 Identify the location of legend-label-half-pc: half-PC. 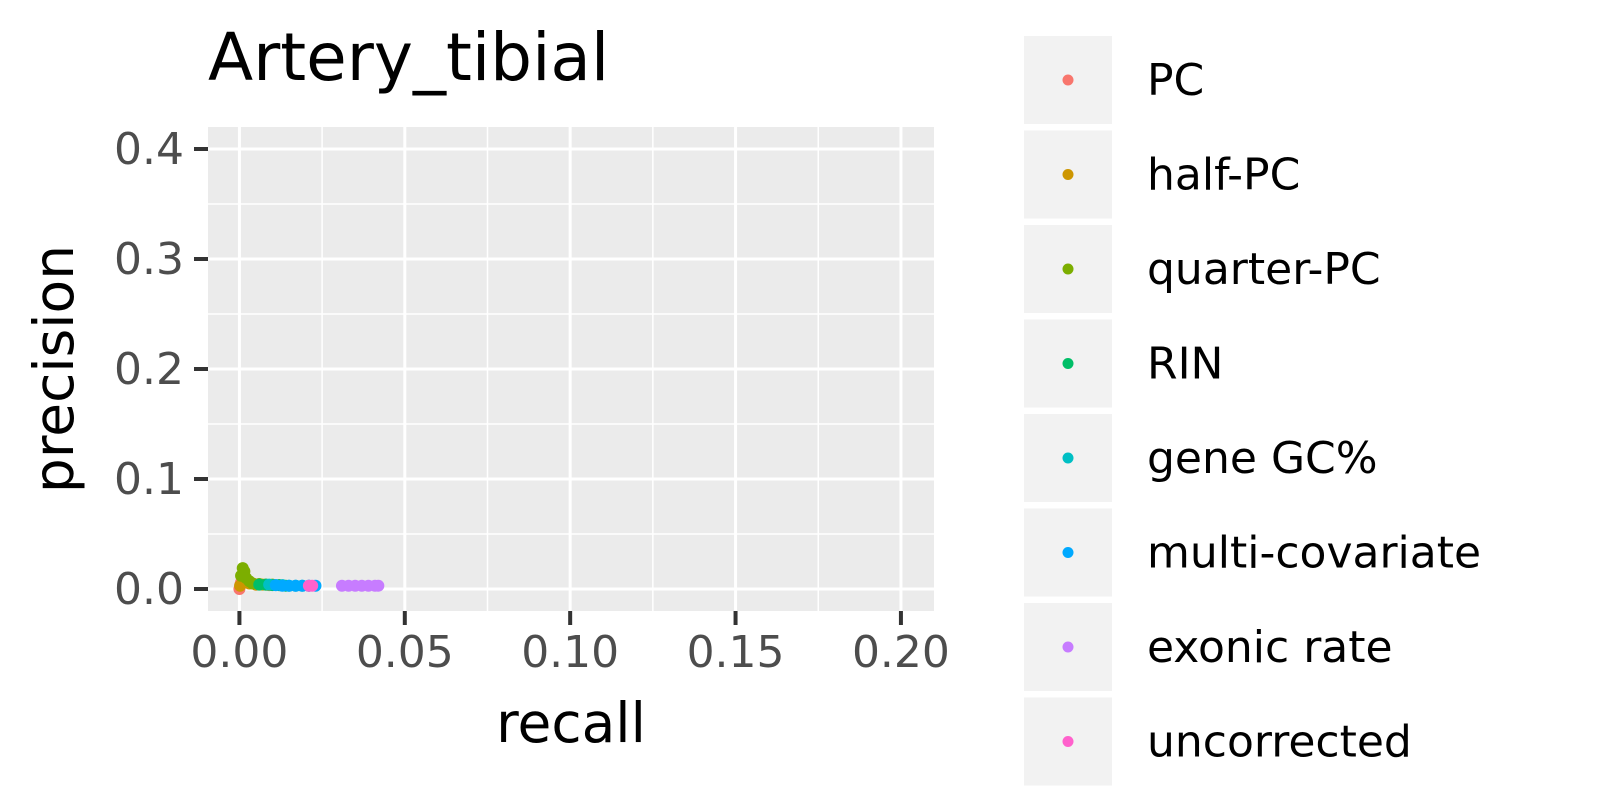
(1223, 175).